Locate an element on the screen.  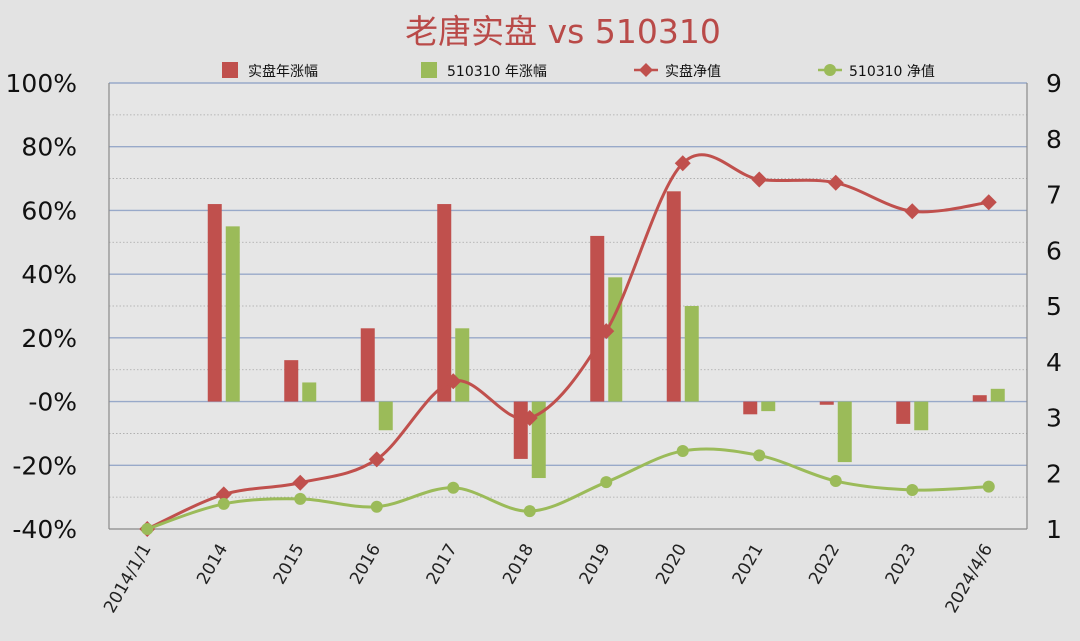
chart-title: 老唐实盘 vs 510310 is located at coordinates (563, 31).